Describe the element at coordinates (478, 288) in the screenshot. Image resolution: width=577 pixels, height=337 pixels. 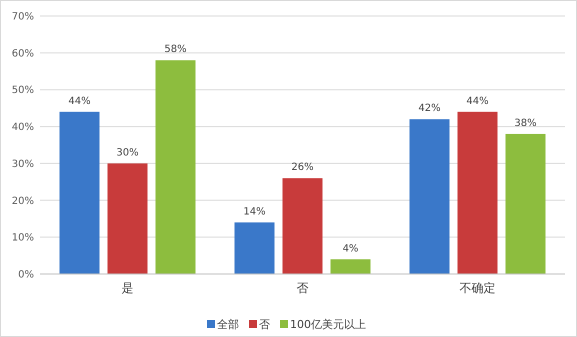
I see `x-tick-label: 不确定` at that location.